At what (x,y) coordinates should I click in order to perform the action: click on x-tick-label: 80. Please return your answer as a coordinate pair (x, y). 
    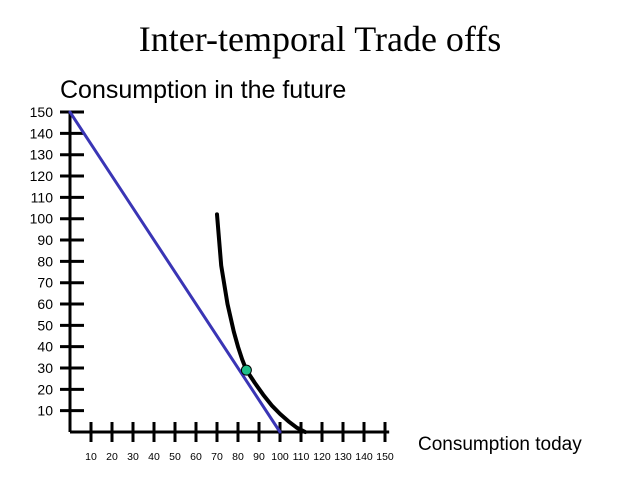
    Looking at the image, I should click on (238, 457).